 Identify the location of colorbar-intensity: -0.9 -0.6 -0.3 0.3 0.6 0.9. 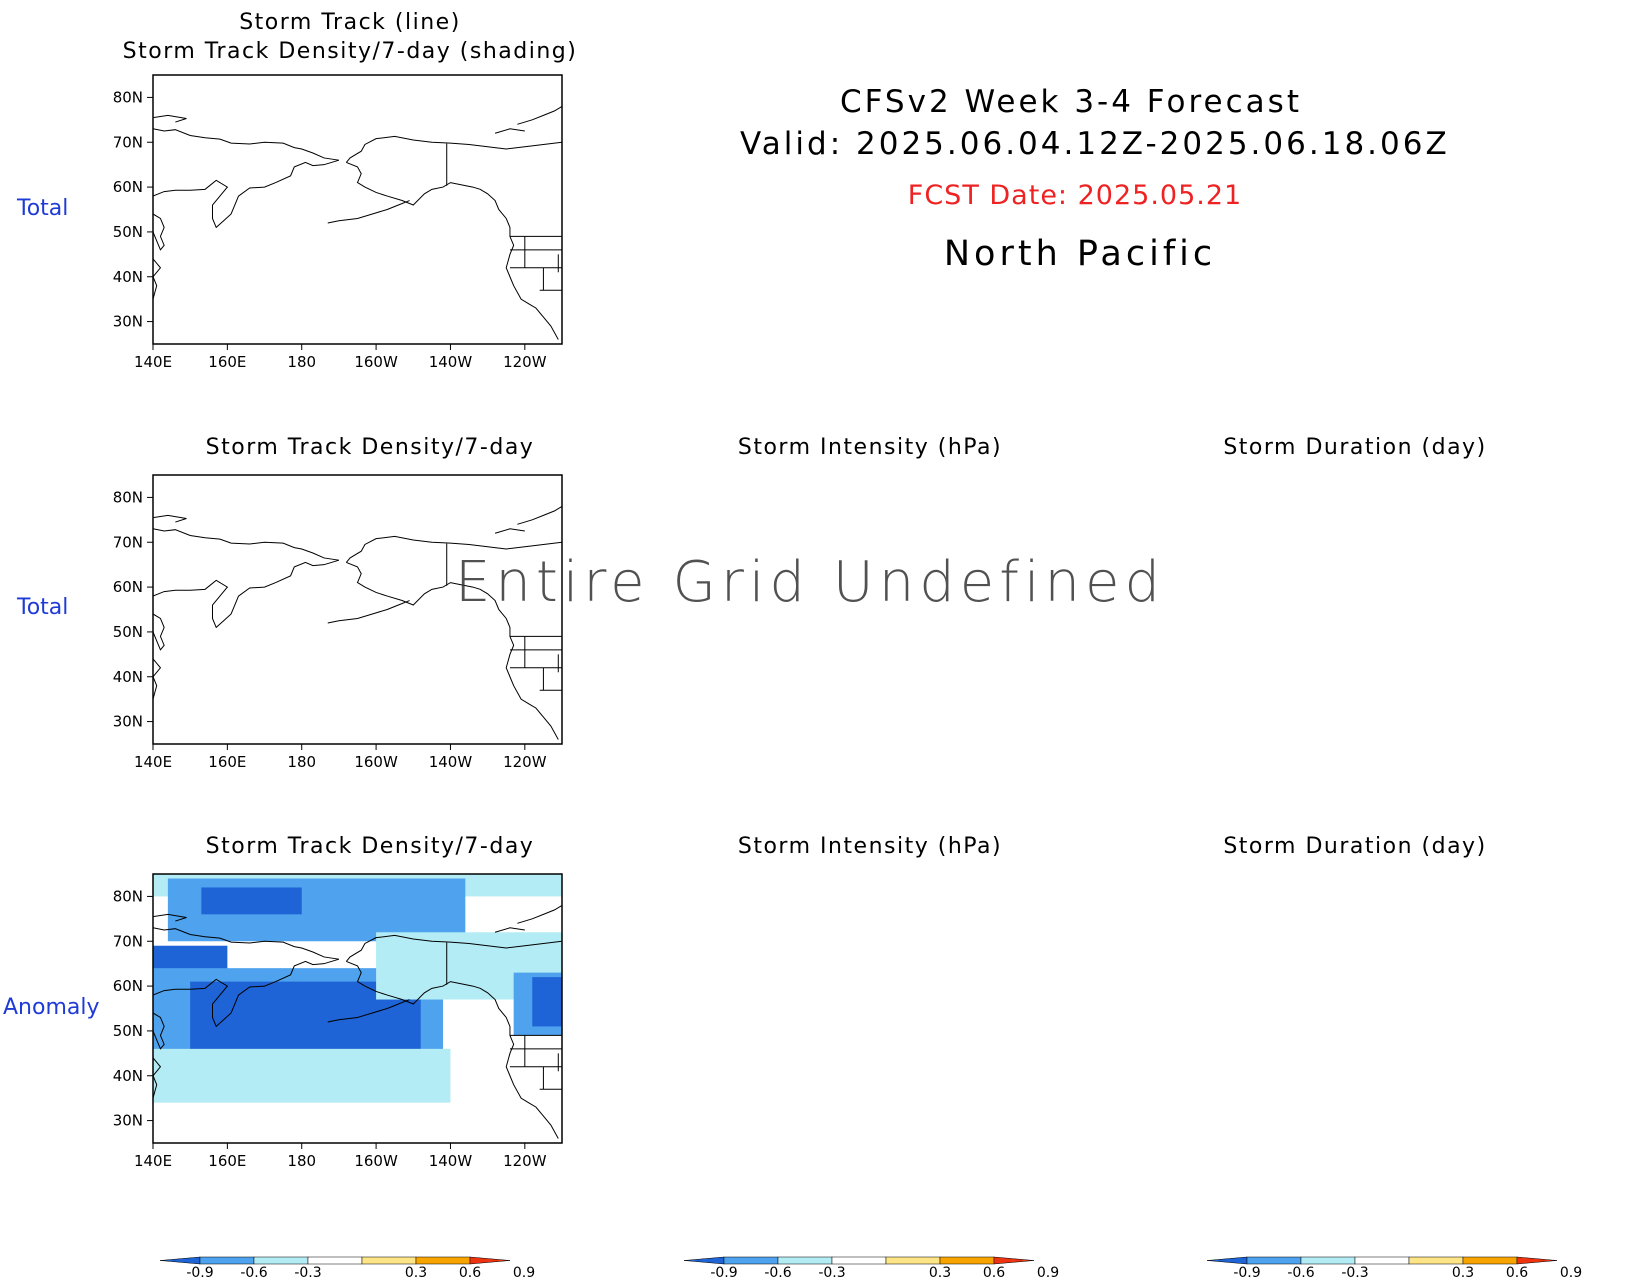
(871, 1267).